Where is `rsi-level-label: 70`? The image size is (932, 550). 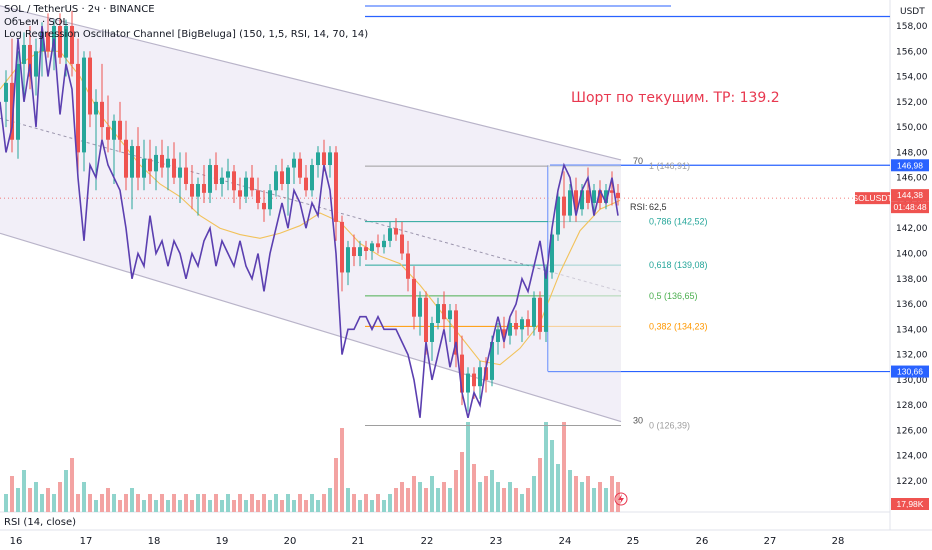 rsi-level-label: 70 is located at coordinates (638, 161).